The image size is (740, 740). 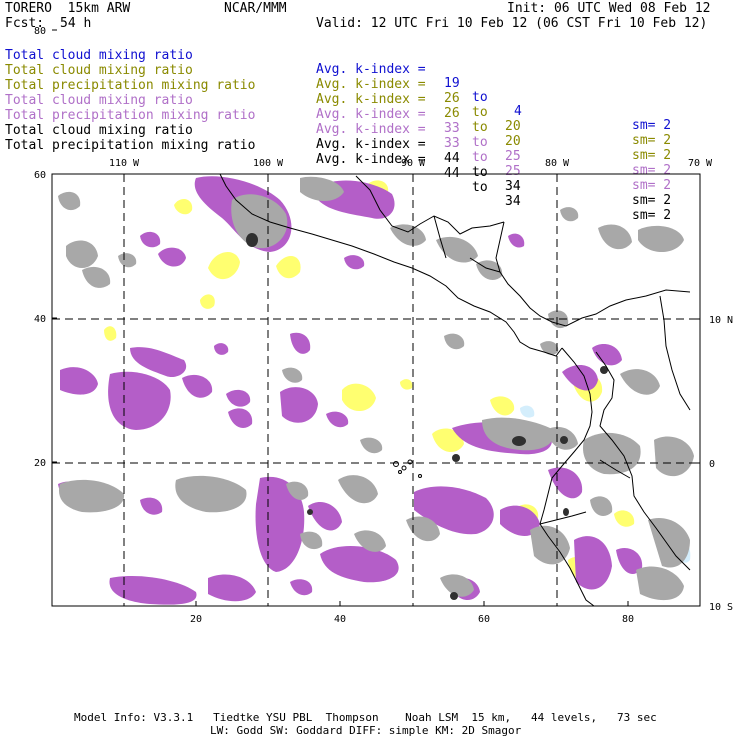 What do you see at coordinates (25, 23) in the screenshot?
I see `forecast-label: Fcst:` at bounding box center [25, 23].